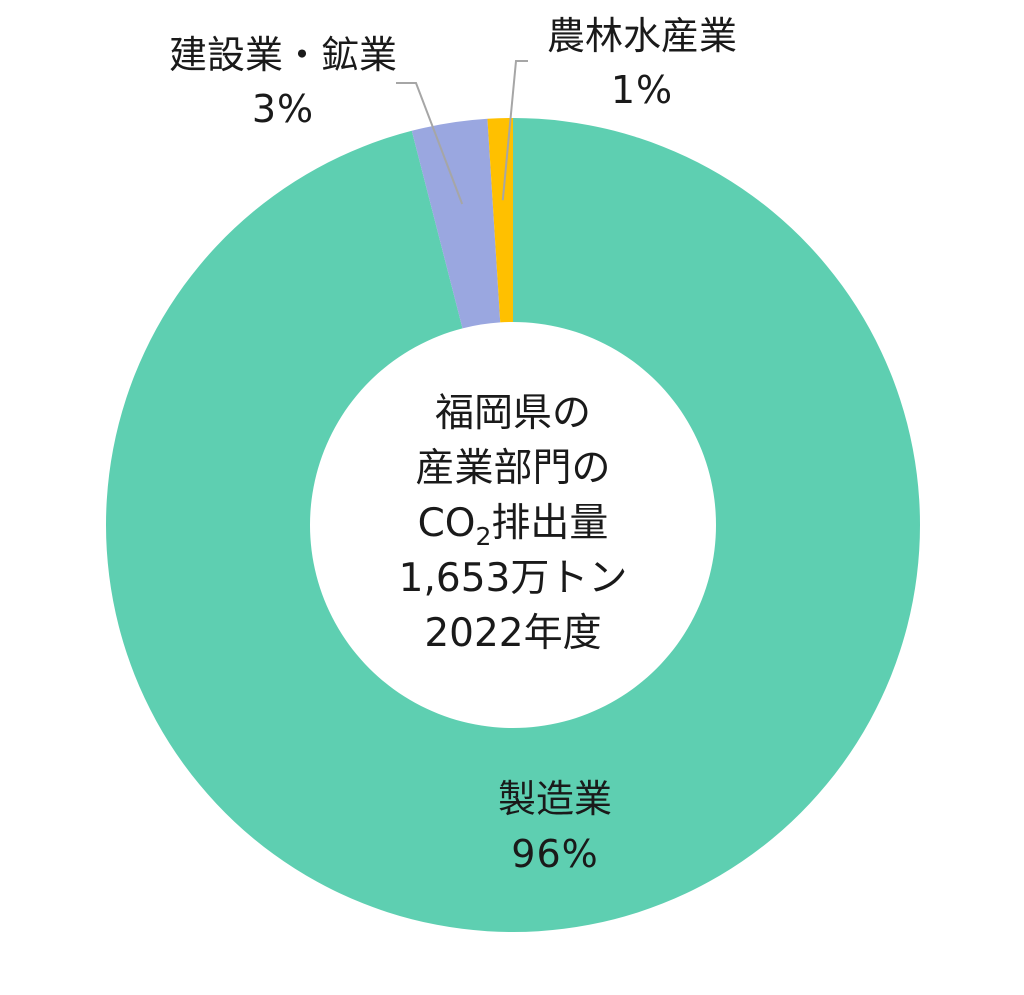 The image size is (1024, 995). Describe the element at coordinates (513, 413) in the screenshot. I see `center-line-1: 福岡県の` at that location.